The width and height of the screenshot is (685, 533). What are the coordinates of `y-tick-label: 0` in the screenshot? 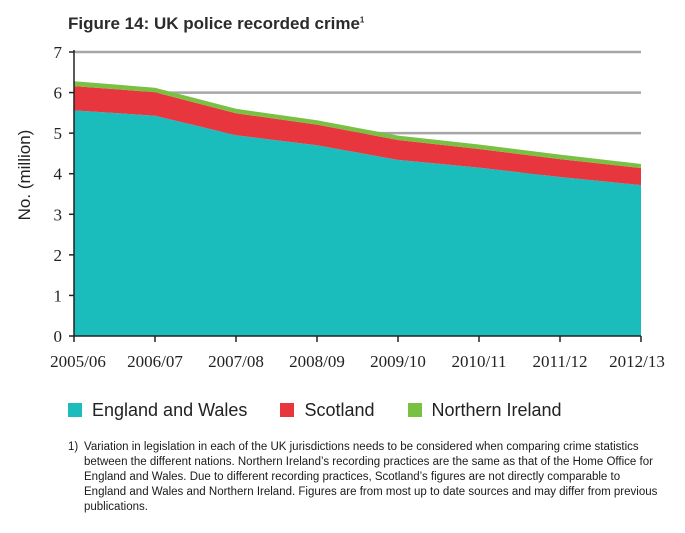 It's located at (58, 336).